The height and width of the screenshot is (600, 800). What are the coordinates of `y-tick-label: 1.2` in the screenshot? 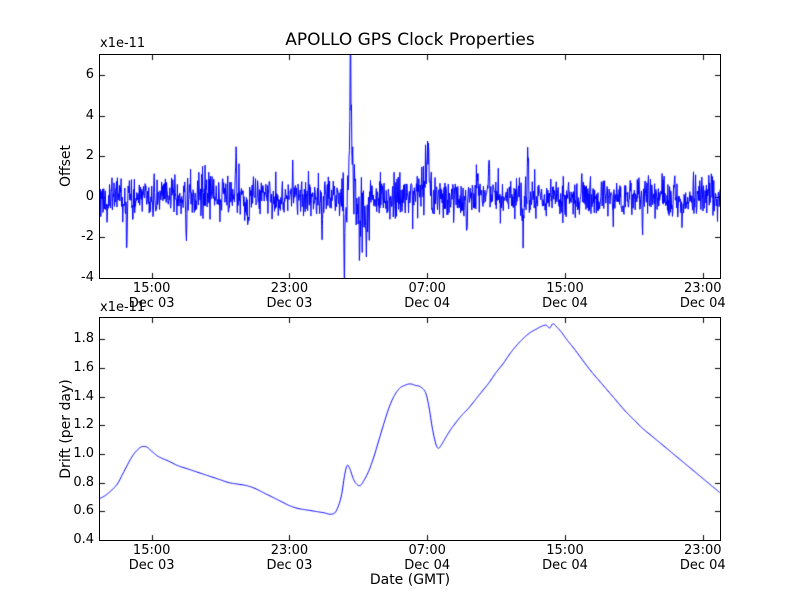 It's located at (83, 425).